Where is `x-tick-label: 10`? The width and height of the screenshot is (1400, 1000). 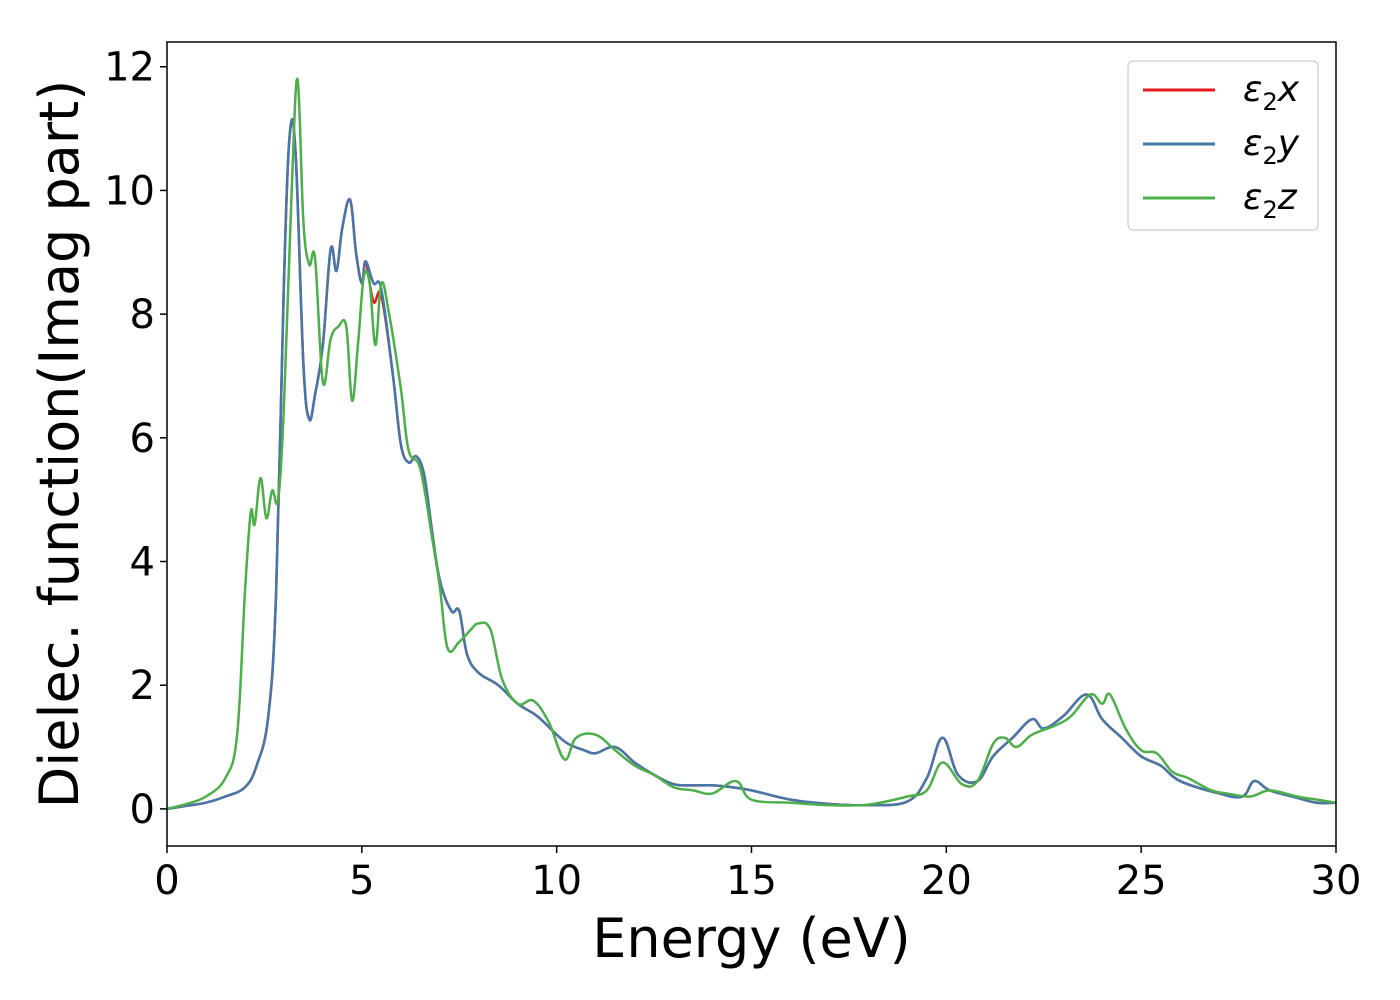
x-tick-label: 10 is located at coordinates (556, 881).